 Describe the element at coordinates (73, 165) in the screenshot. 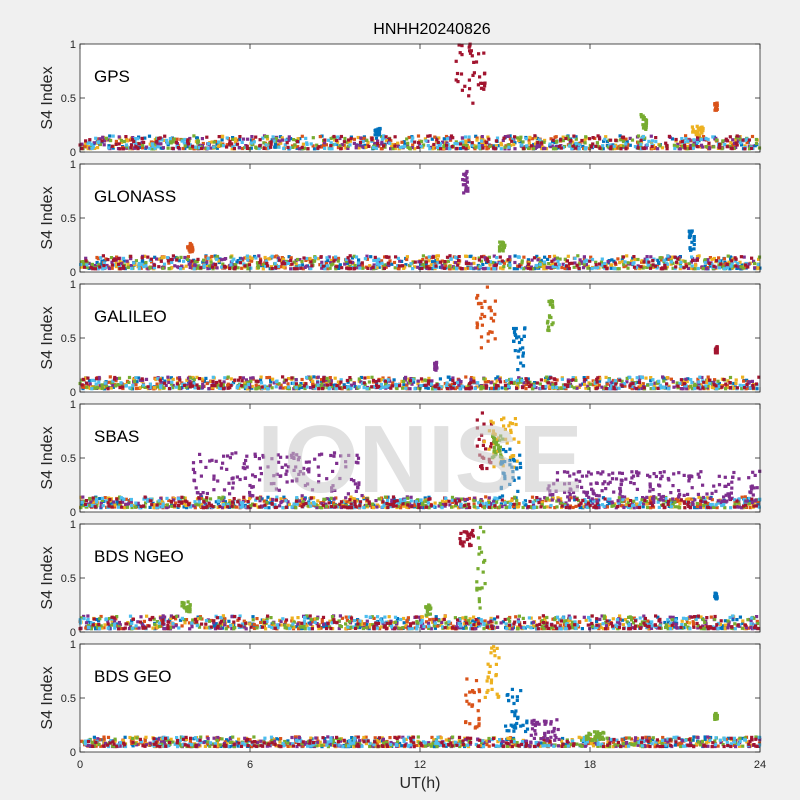

I see `y-tick-label: 1` at that location.